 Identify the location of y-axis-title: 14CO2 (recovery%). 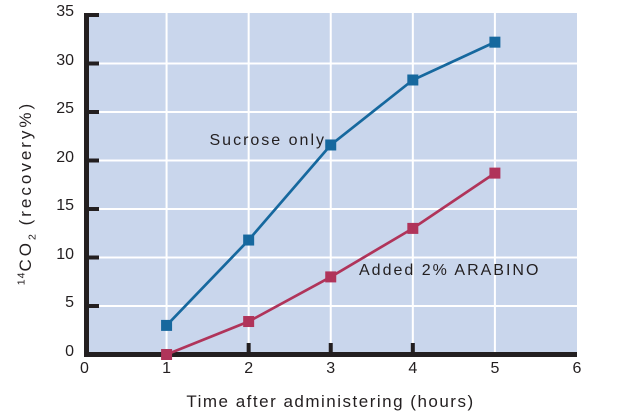
(26, 193).